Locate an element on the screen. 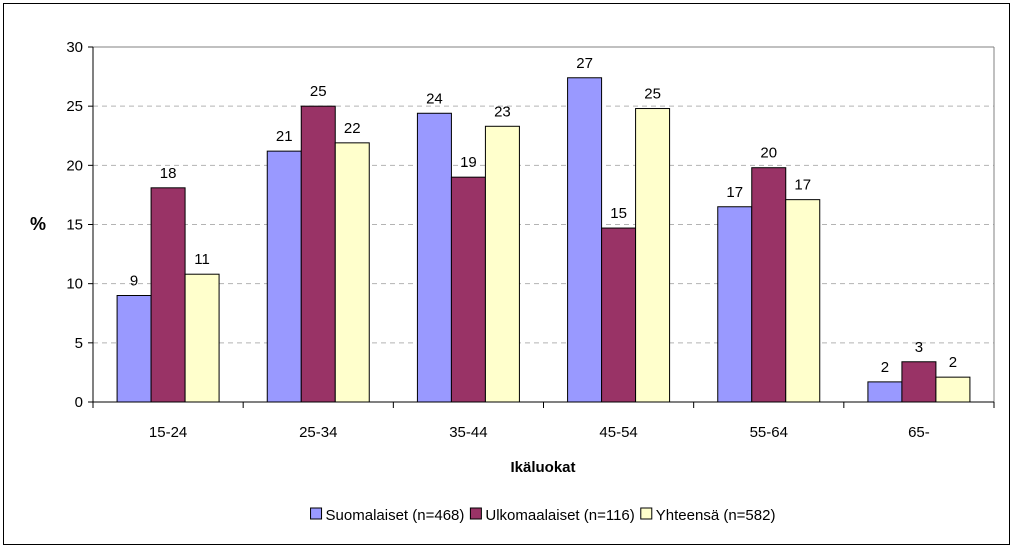  y-tick-label: 20 is located at coordinates (74, 165).